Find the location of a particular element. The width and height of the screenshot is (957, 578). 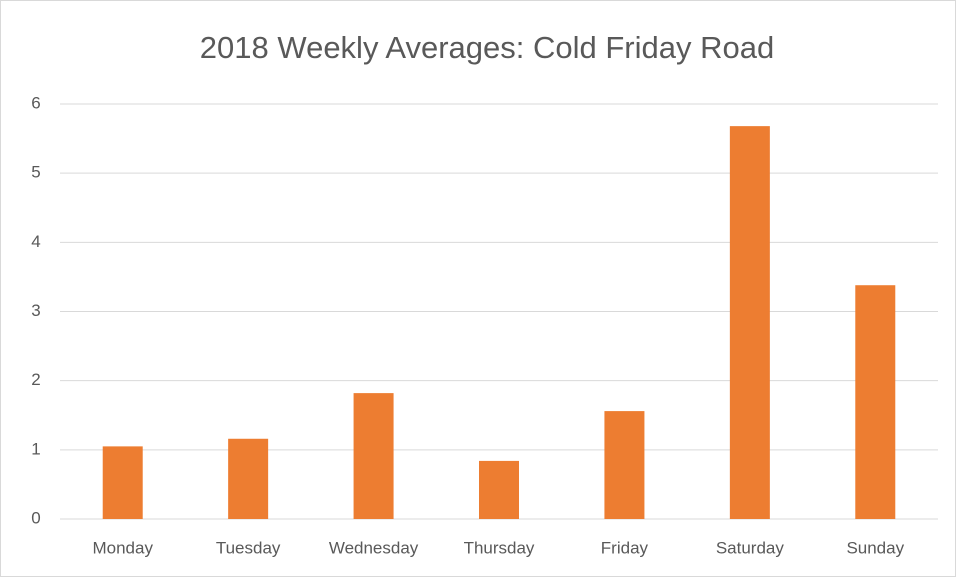

y-tick-label: 3 is located at coordinates (35, 310).